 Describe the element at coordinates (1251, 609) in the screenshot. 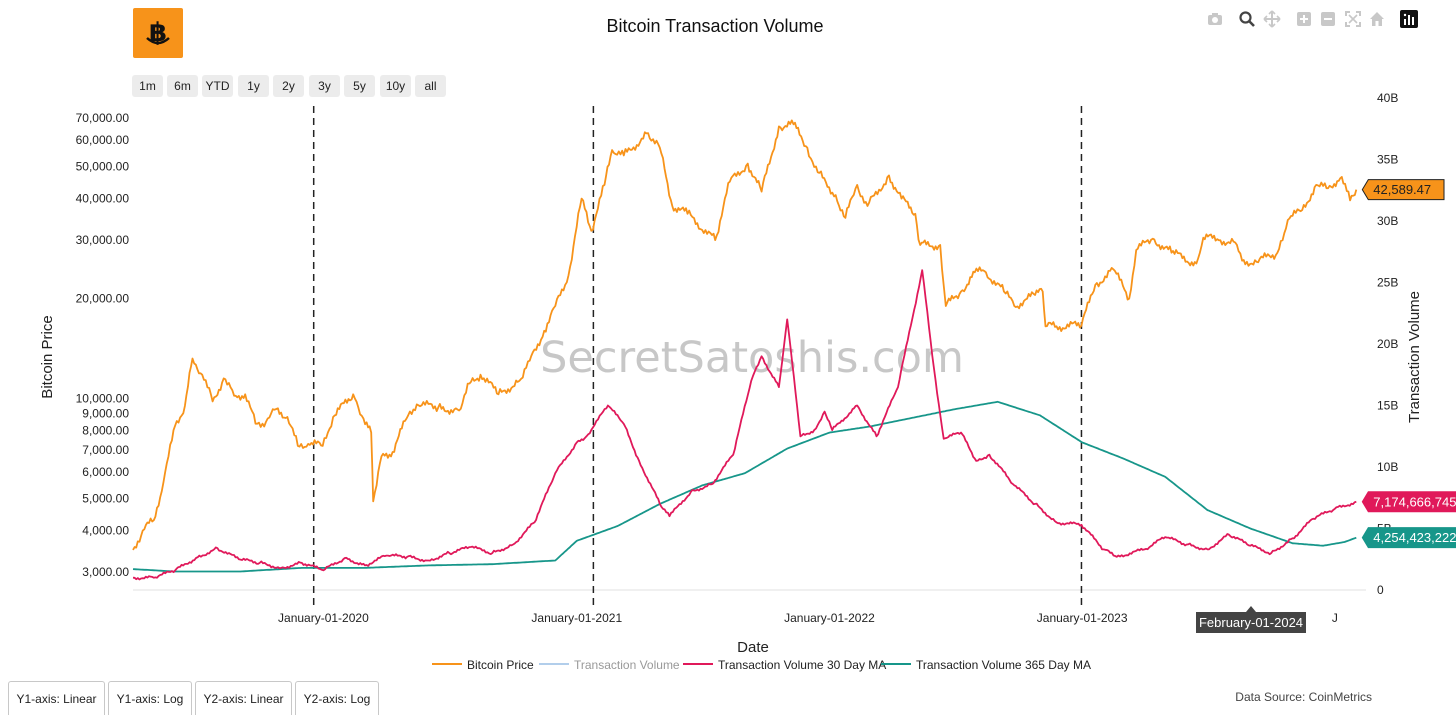

I see `hover-label-pointer` at that location.